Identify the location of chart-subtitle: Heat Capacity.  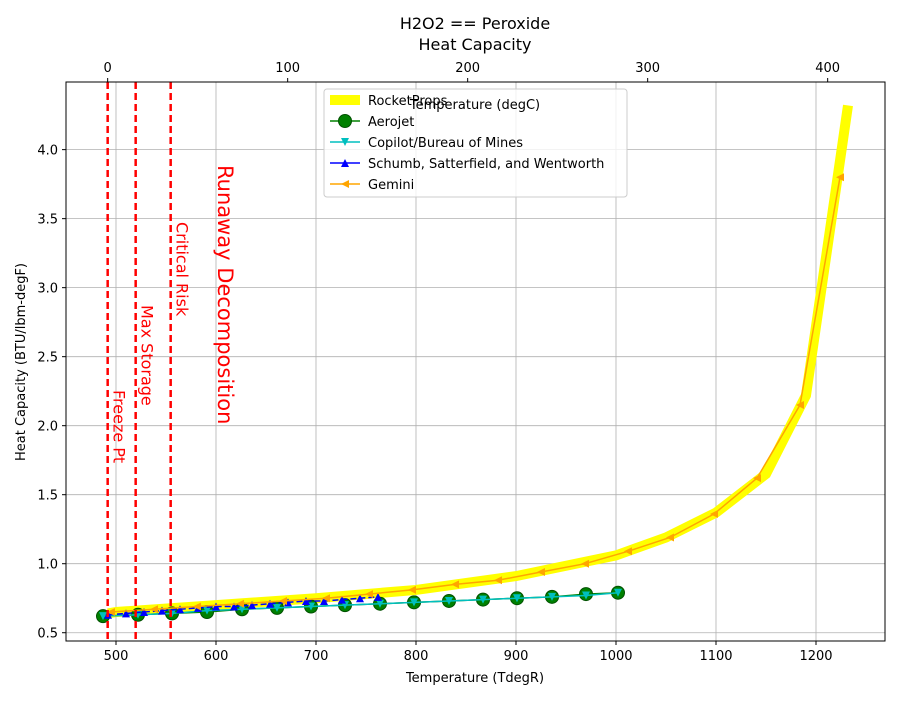
(475, 44).